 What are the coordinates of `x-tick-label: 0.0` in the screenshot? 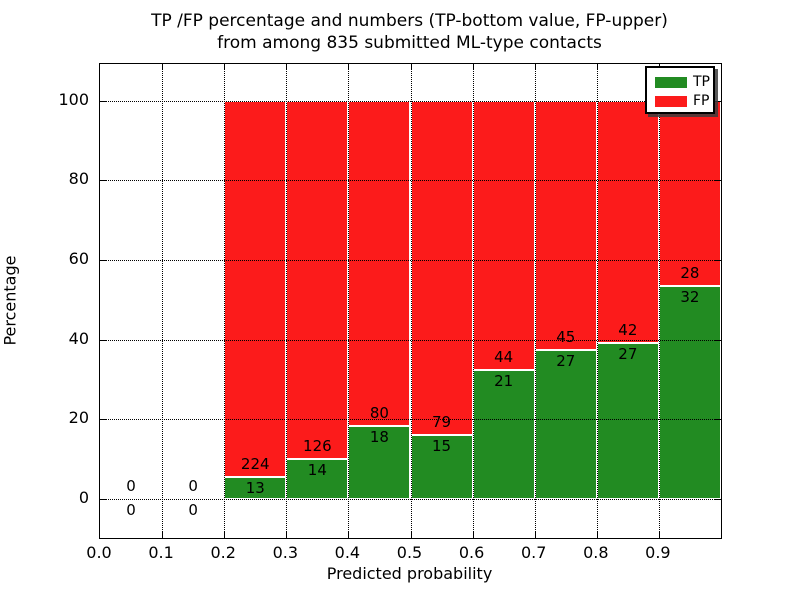 It's located at (99, 552).